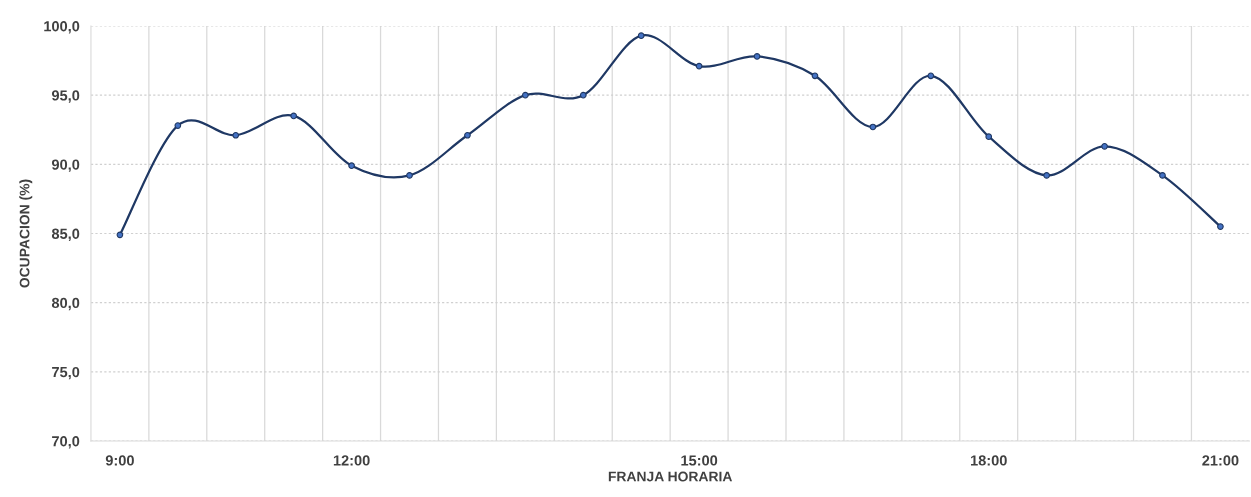 This screenshot has width=1251, height=497. Describe the element at coordinates (699, 460) in the screenshot. I see `x-tick-label: 15:00` at that location.